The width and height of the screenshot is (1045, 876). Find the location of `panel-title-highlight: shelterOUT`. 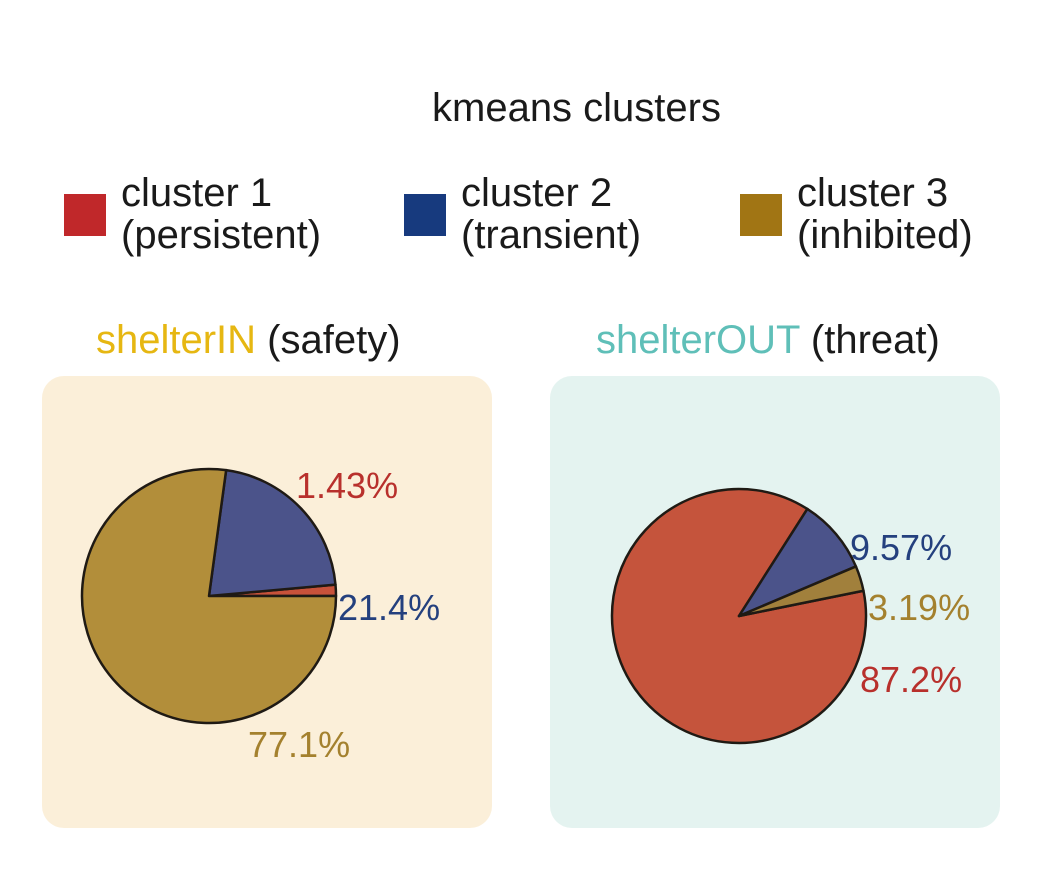

panel-title-highlight: shelterOUT is located at coordinates (698, 340).